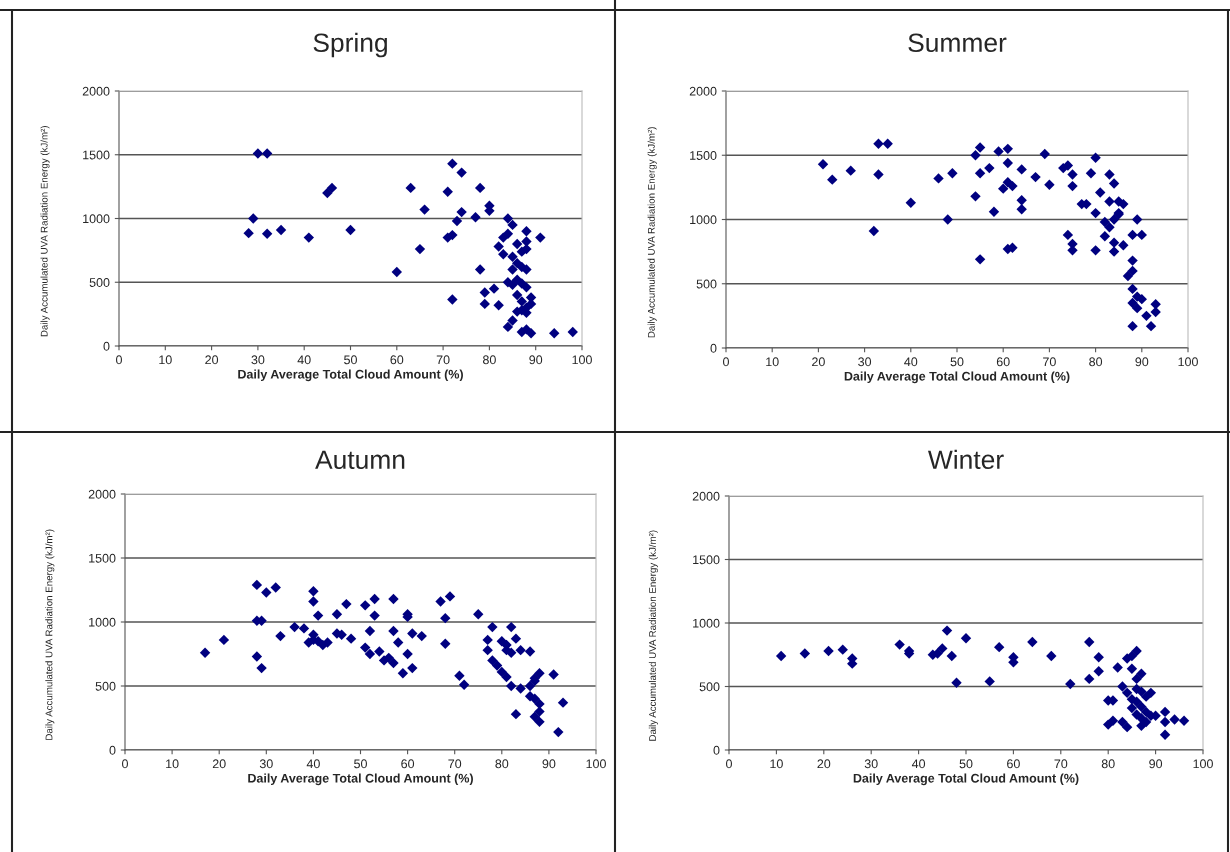 The height and width of the screenshot is (852, 1230). I want to click on chart-title: Winter, so click(966, 459).